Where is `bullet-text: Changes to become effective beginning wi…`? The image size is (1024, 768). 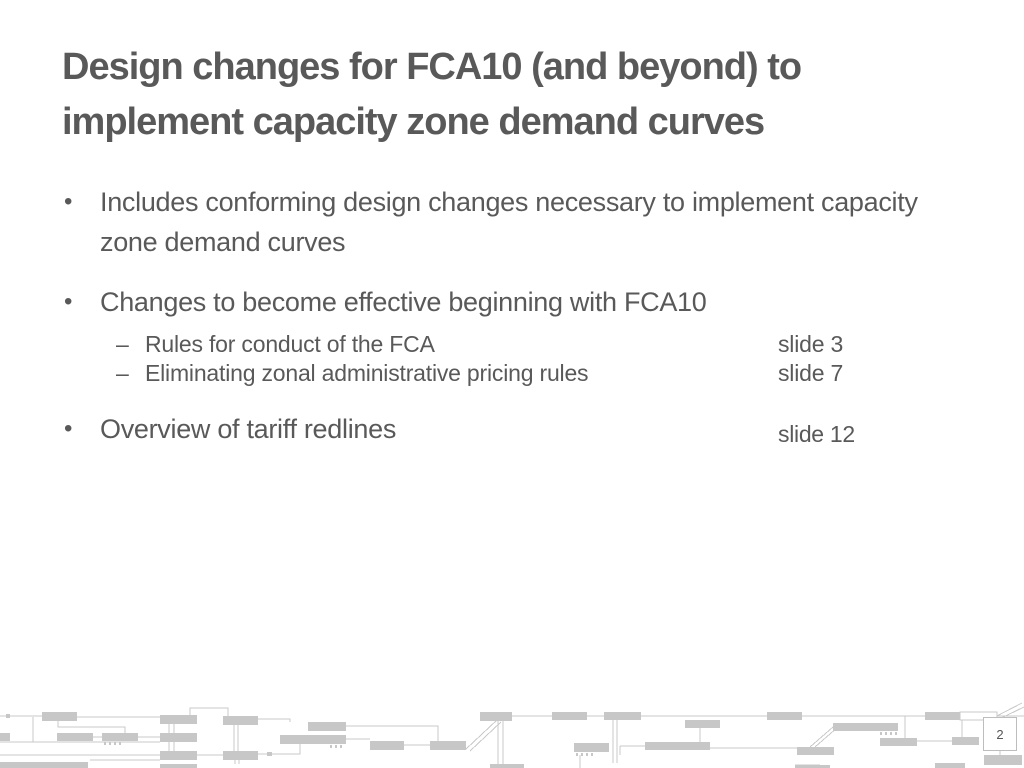 bullet-text: Changes to become effective beginning wi… is located at coordinates (403, 302).